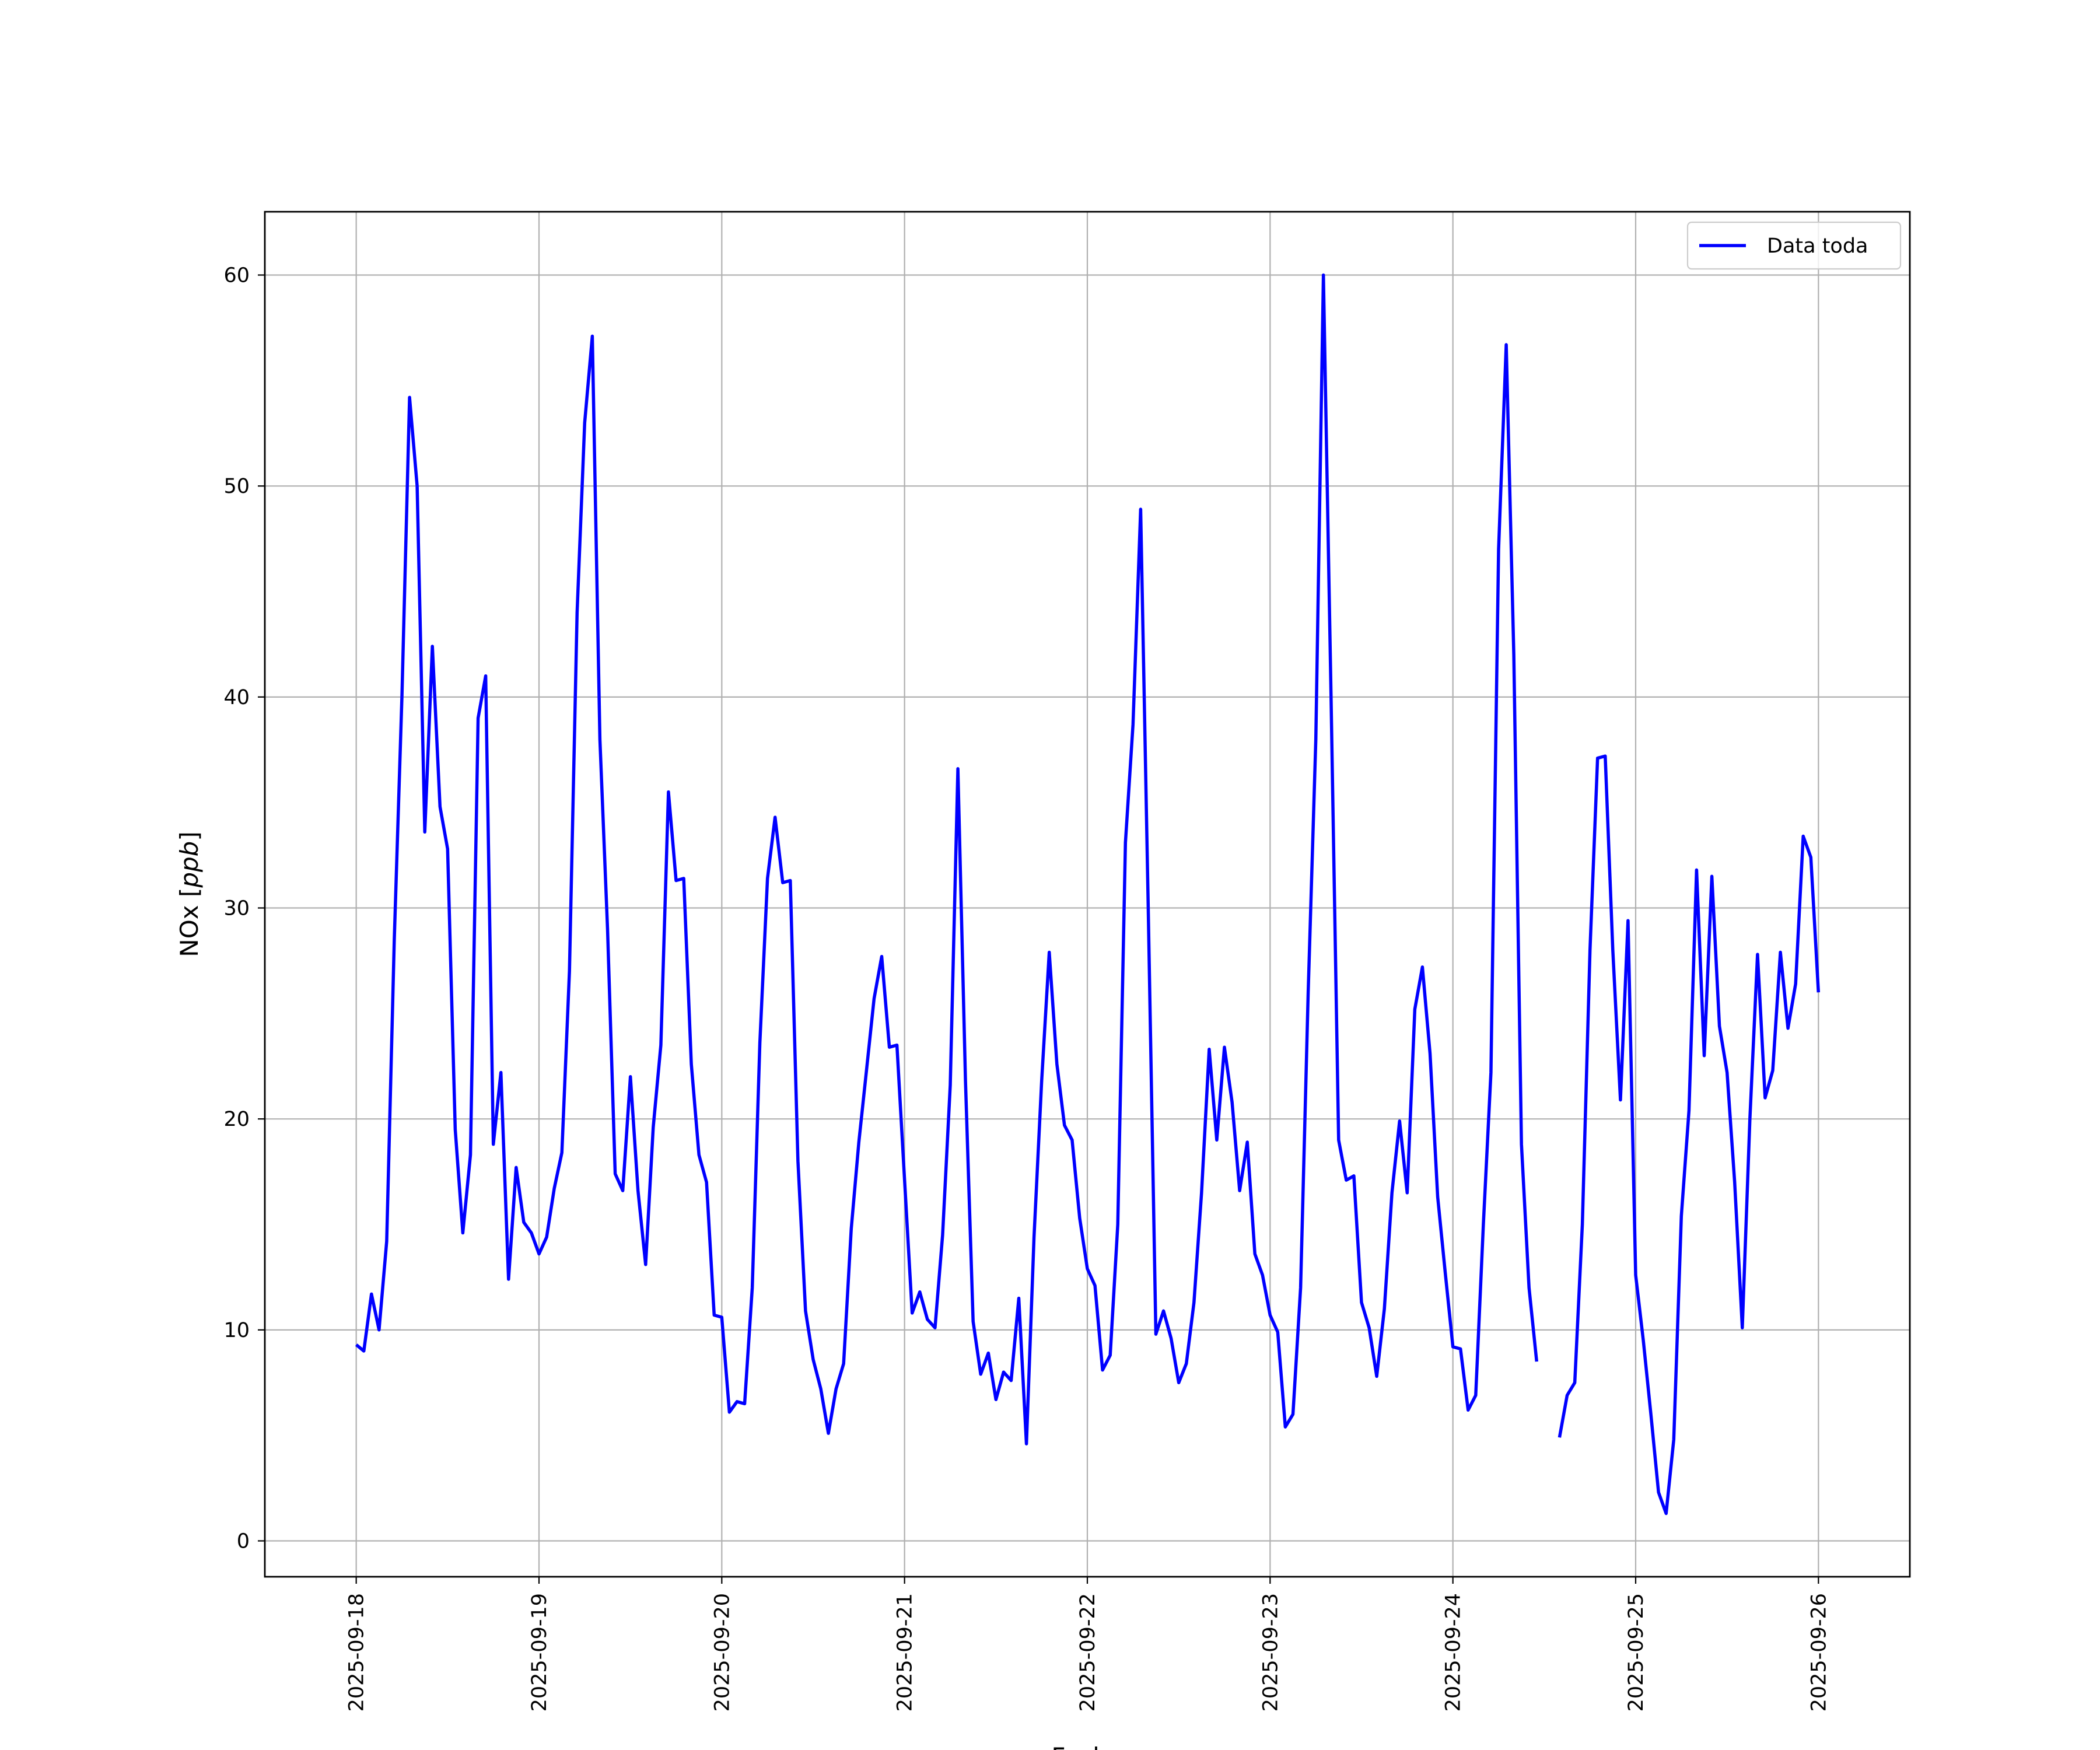 The width and height of the screenshot is (2100, 1750). Describe the element at coordinates (1088, 1652) in the screenshot. I see `x-tick-label: 2025-09-22` at that location.